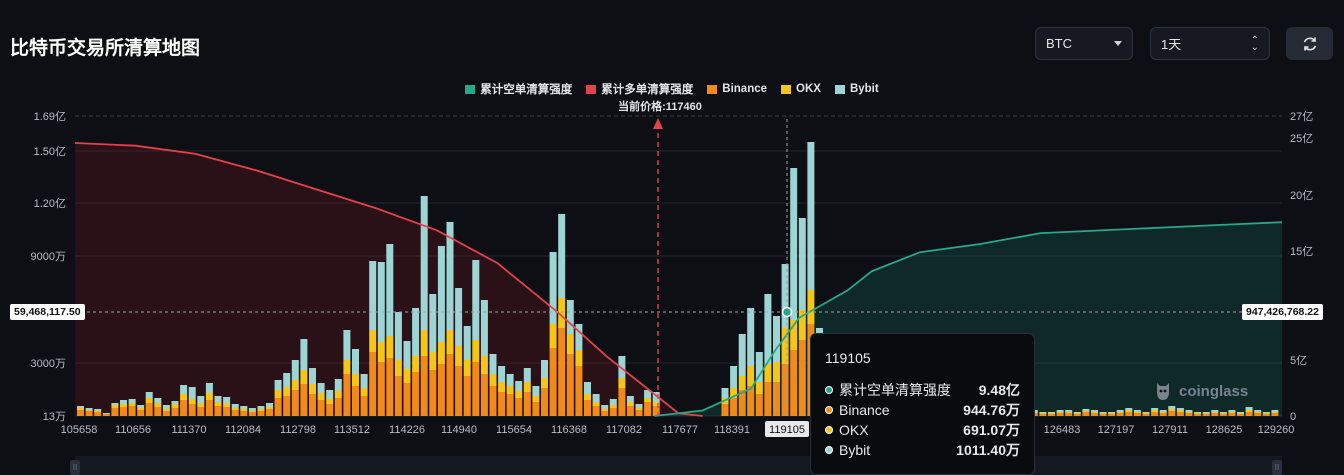 This screenshot has height=475, width=1344. What do you see at coordinates (1062, 430) in the screenshot?
I see `x-axis-tick-label: 126483` at bounding box center [1062, 430].